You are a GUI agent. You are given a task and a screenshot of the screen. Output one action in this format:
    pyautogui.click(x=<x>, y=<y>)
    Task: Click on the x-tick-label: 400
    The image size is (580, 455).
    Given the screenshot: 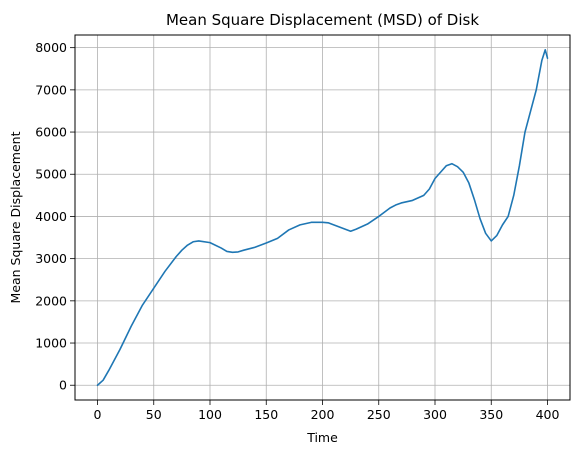 What is the action you would take?
    pyautogui.click(x=548, y=414)
    